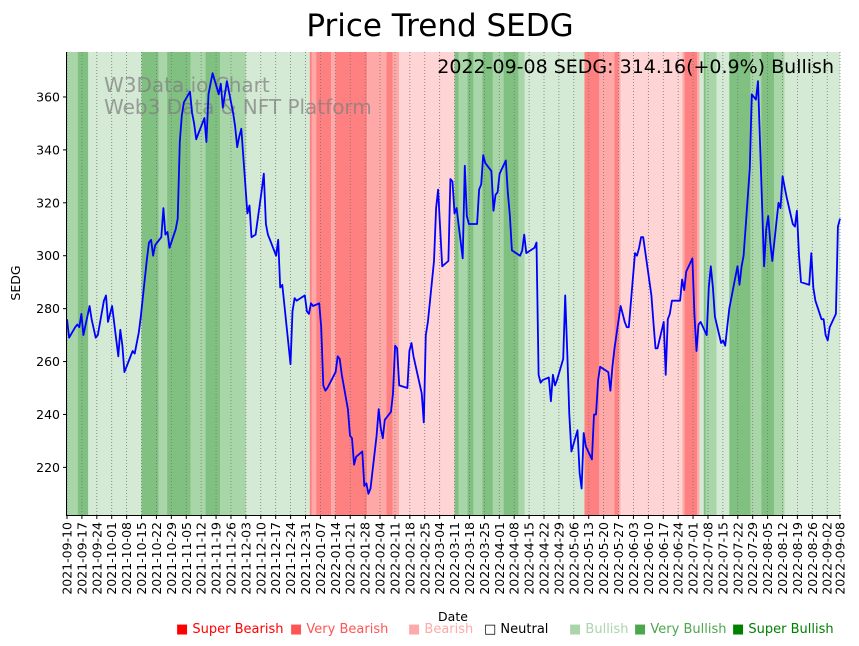  I want to click on legend-label: ■ Bullish, so click(598, 629).